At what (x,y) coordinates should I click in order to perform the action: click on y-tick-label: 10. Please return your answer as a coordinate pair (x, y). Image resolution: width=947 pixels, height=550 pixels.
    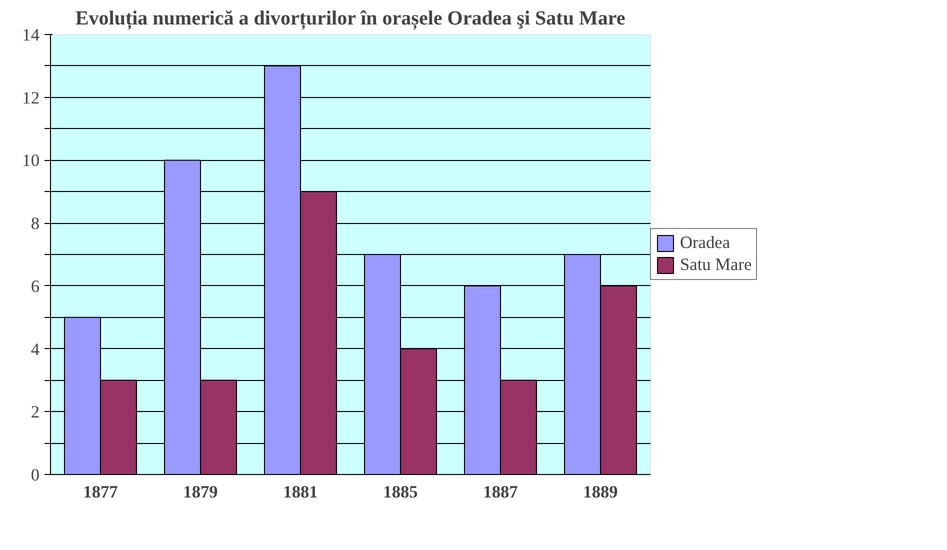
    Looking at the image, I should click on (31, 160).